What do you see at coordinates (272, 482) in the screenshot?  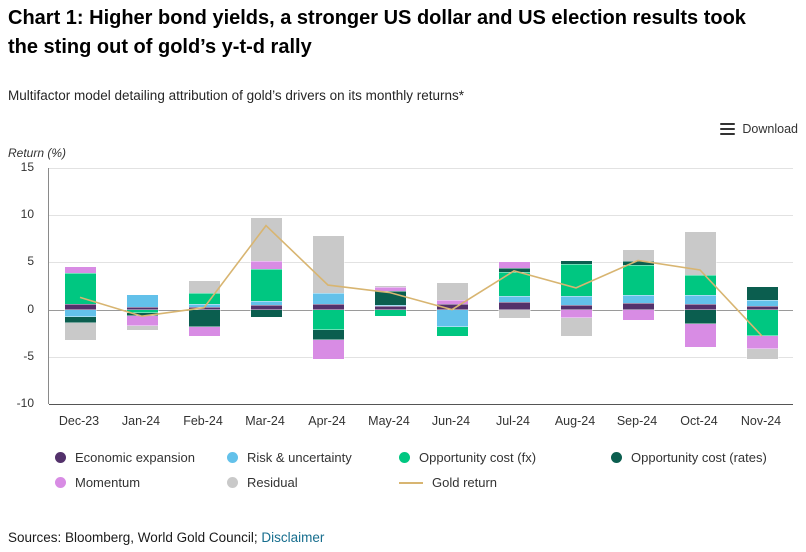 I see `legend-label: Residual` at bounding box center [272, 482].